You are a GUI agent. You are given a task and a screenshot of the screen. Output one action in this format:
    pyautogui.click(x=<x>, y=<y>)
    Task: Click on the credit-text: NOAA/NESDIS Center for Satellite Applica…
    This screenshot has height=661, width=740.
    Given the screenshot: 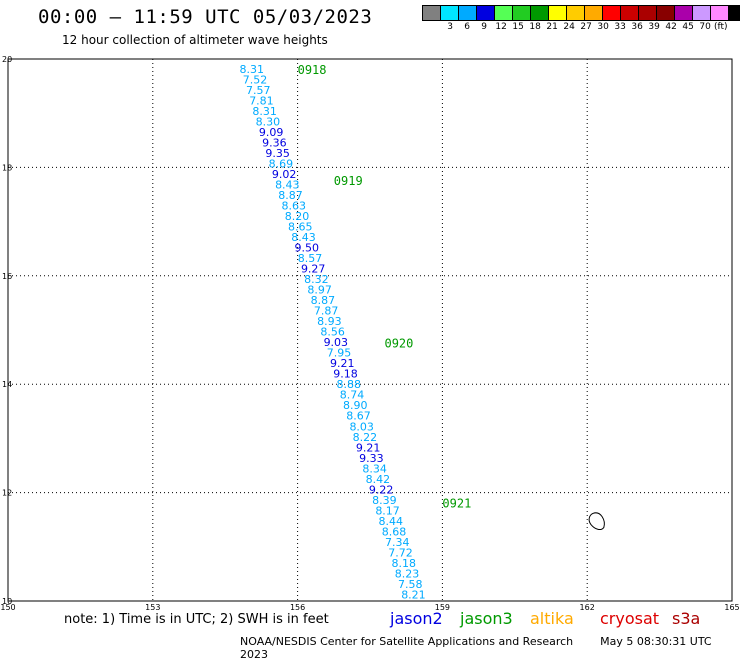 What is the action you would take?
    pyautogui.click(x=407, y=641)
    